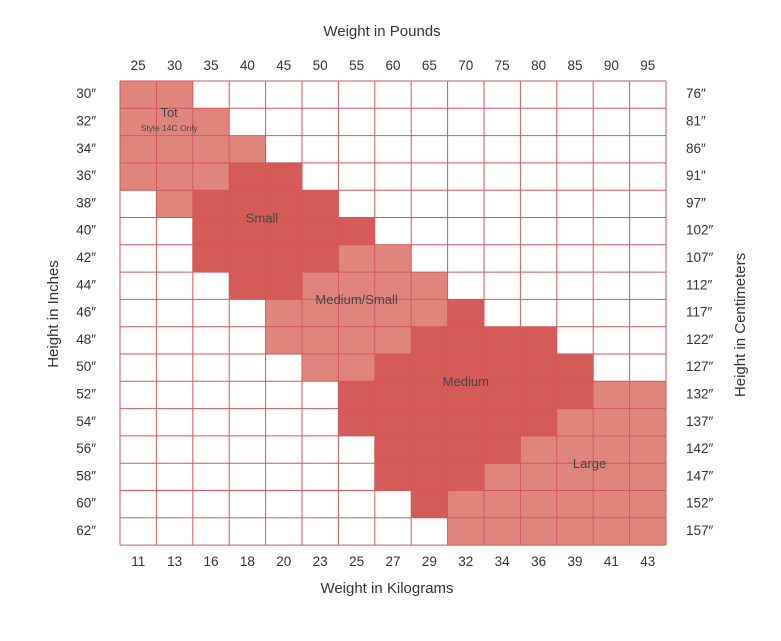 This screenshot has height=641, width=781. Describe the element at coordinates (696, 202) in the screenshot. I see `right-tick-label: 97″` at that location.